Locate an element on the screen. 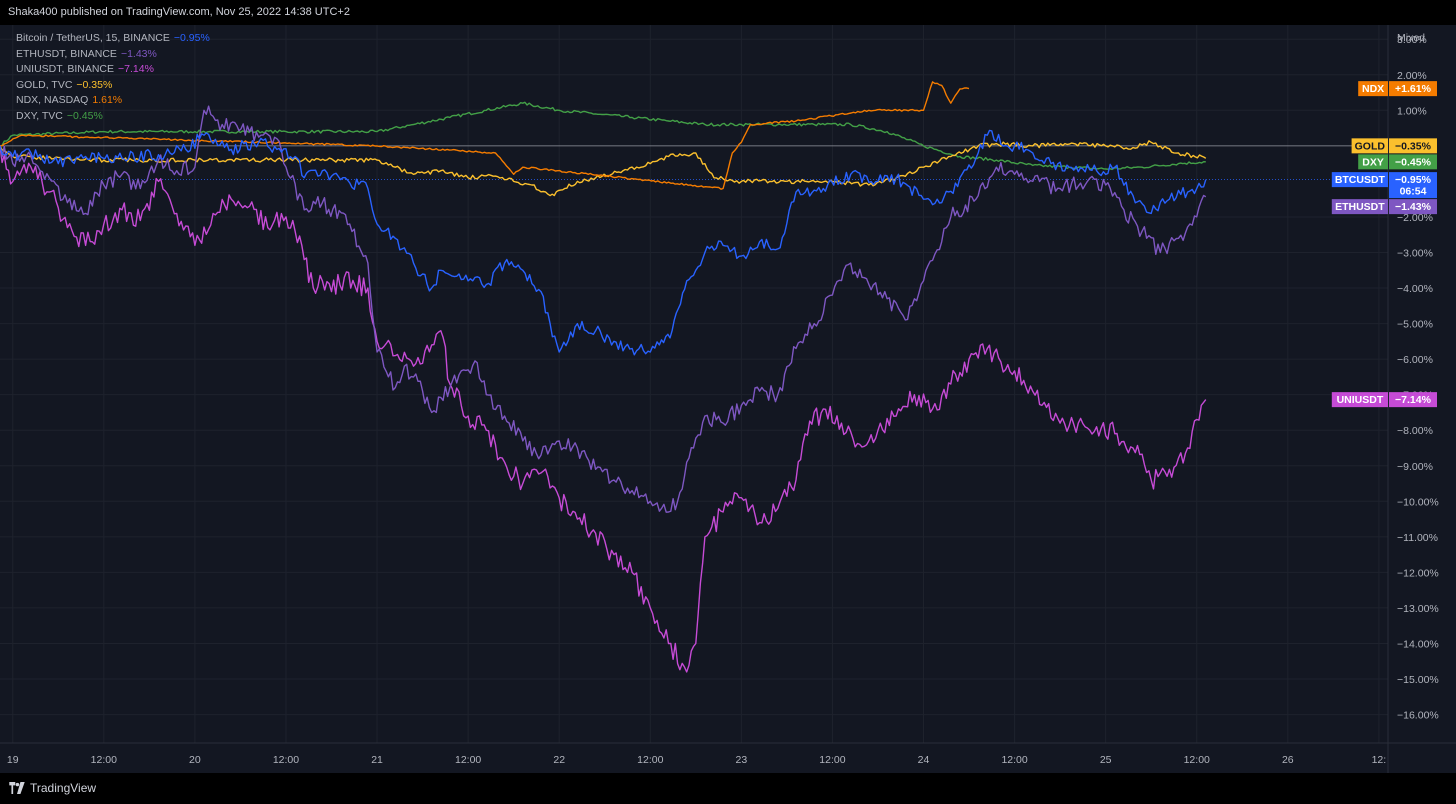  badge-name: GOLD is located at coordinates (1370, 146).